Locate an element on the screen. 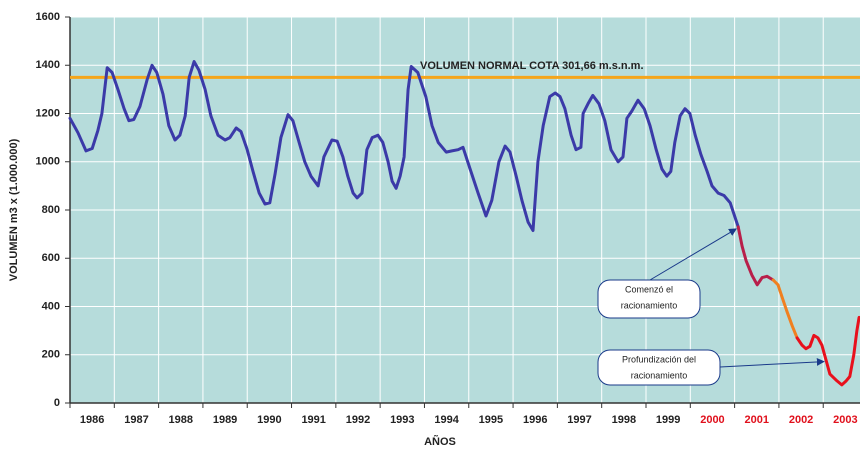 The height and width of the screenshot is (455, 860). x-tick-label: 2002 is located at coordinates (801, 420).